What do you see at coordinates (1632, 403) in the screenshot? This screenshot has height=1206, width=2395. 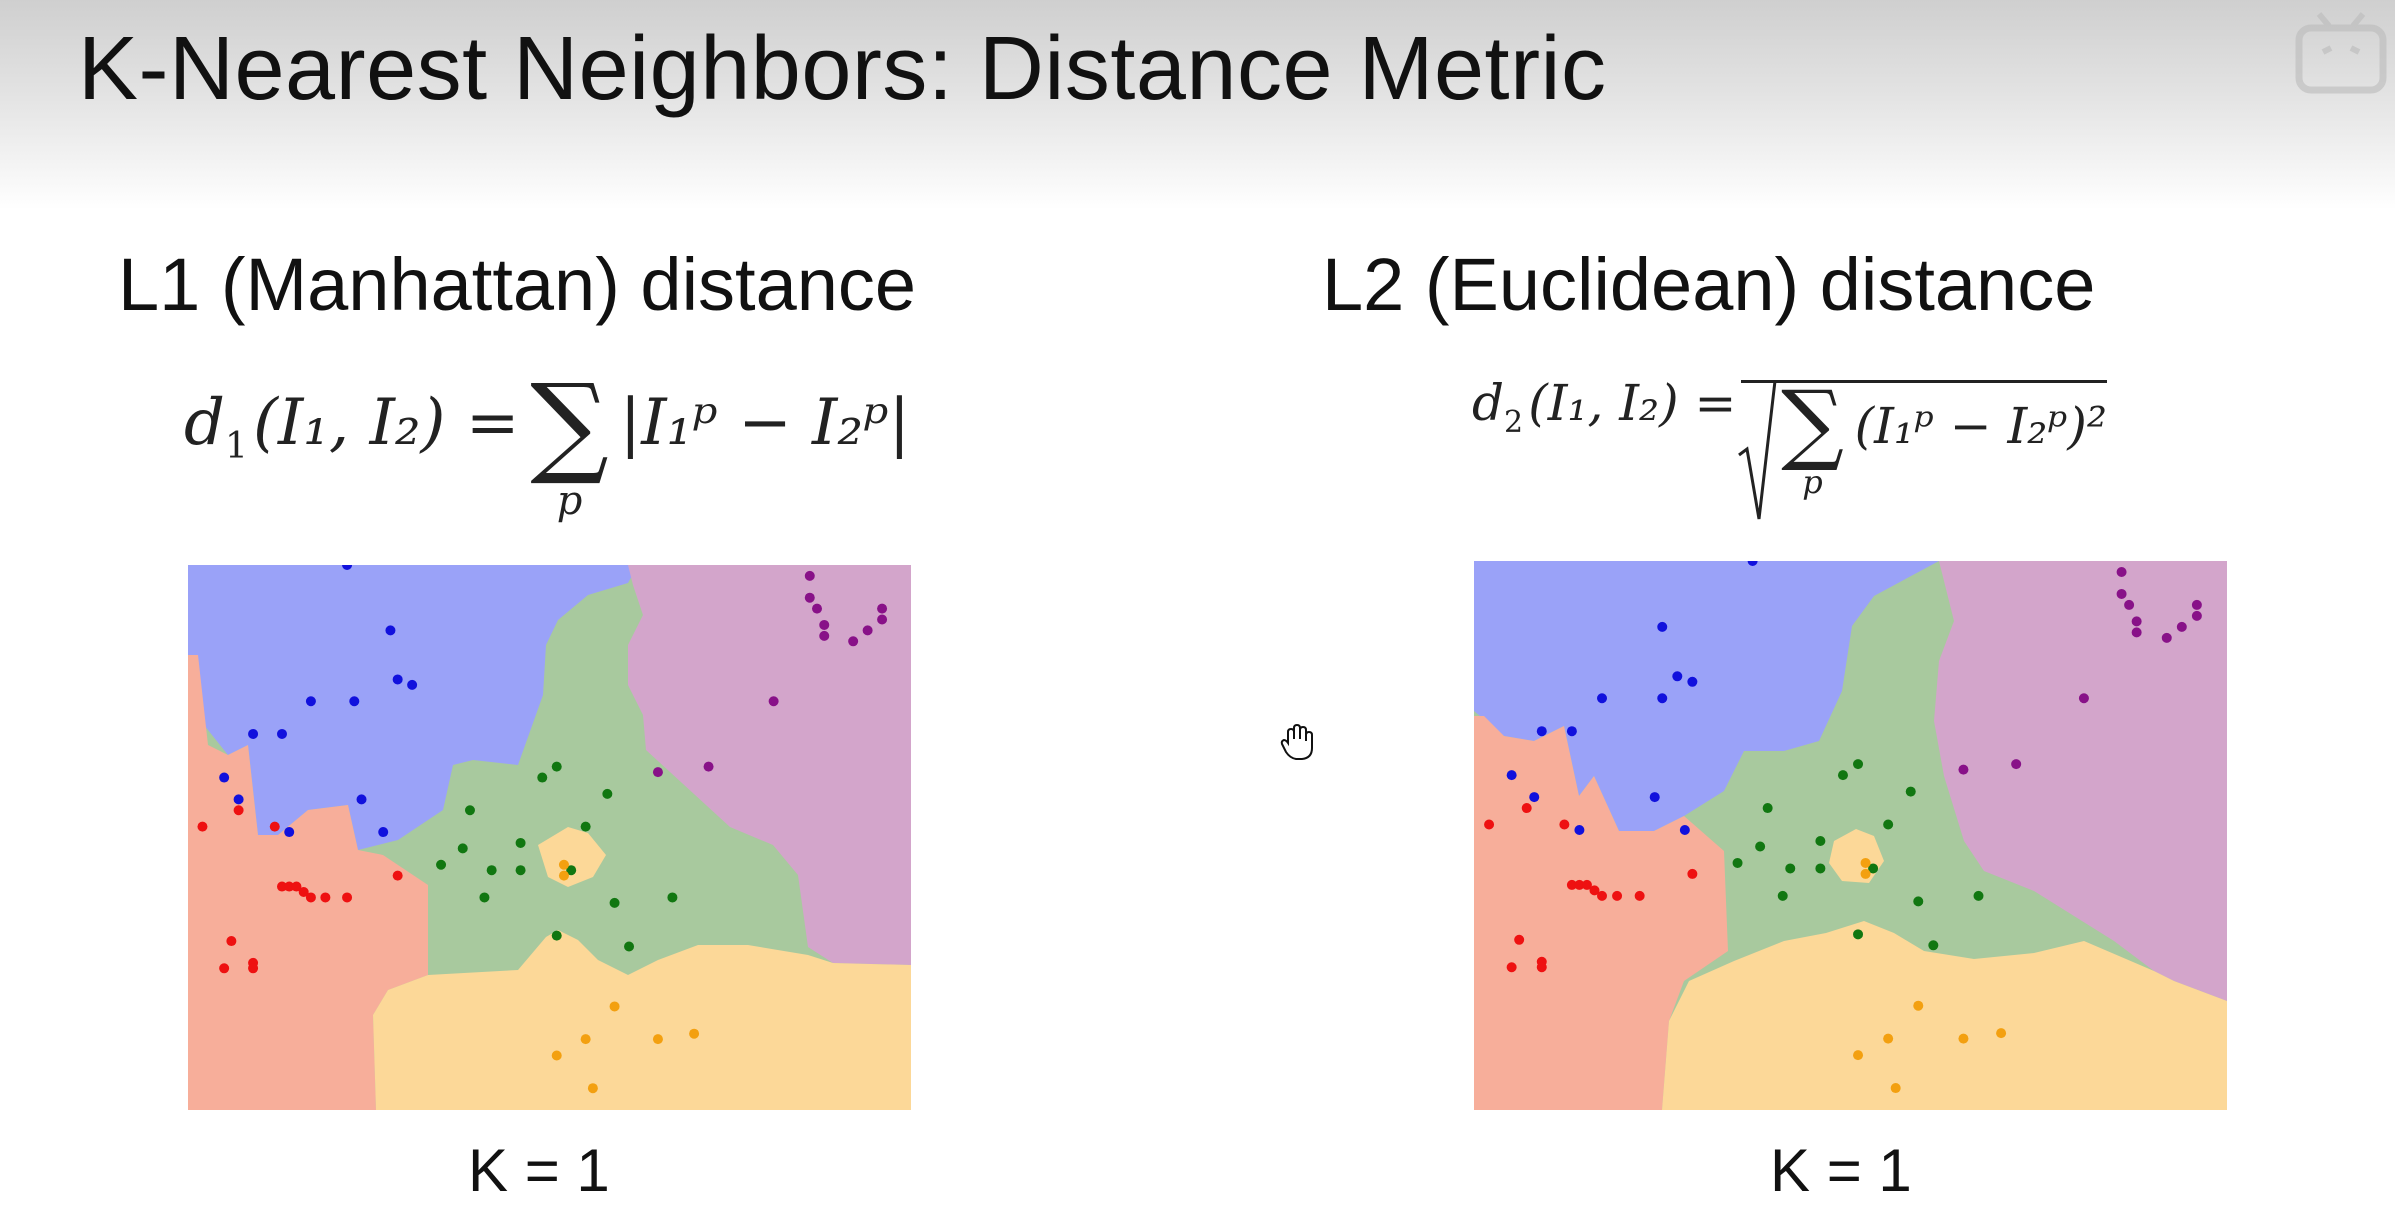 I see `l2-formula-args: (I₁, I₂) =` at bounding box center [1632, 403].